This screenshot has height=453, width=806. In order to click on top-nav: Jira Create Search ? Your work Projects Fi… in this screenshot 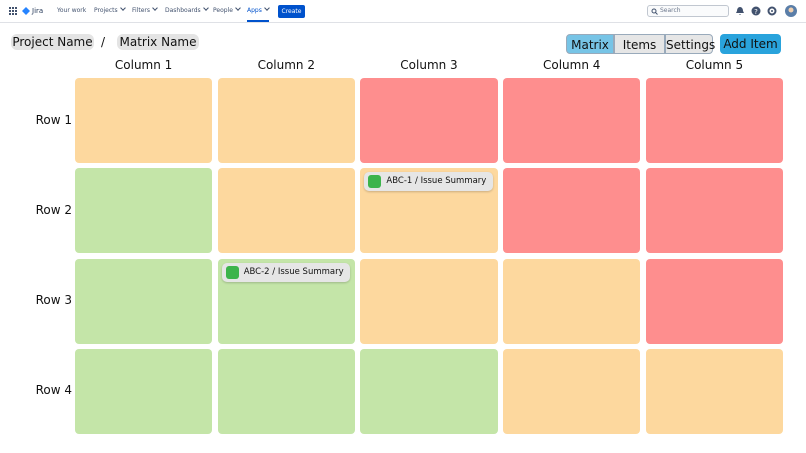, I will do `click(403, 11)`.